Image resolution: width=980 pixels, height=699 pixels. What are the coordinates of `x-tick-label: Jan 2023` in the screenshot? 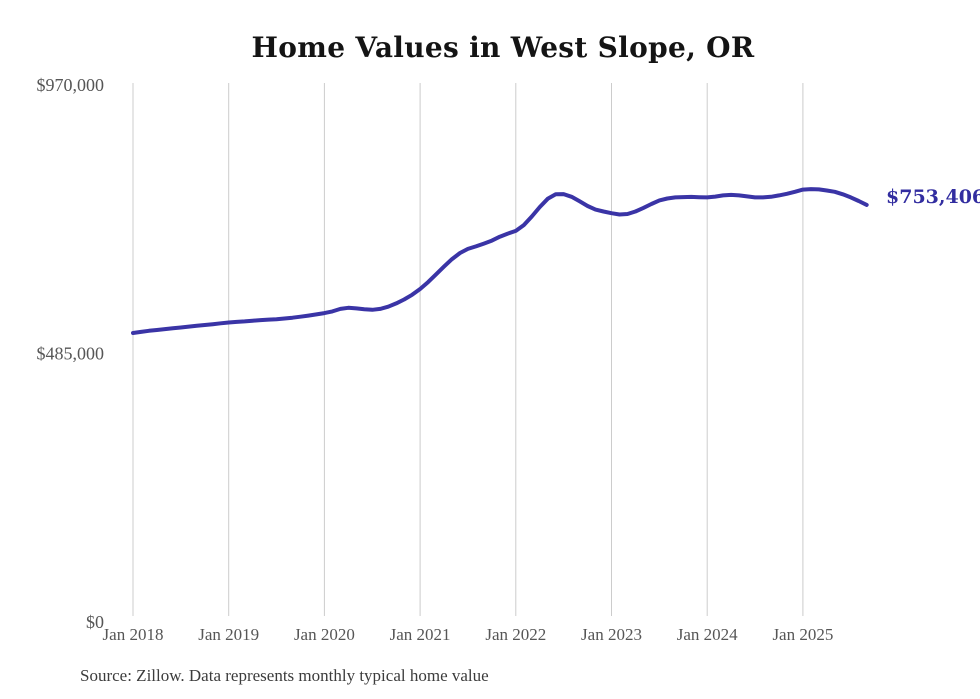 It's located at (611, 634).